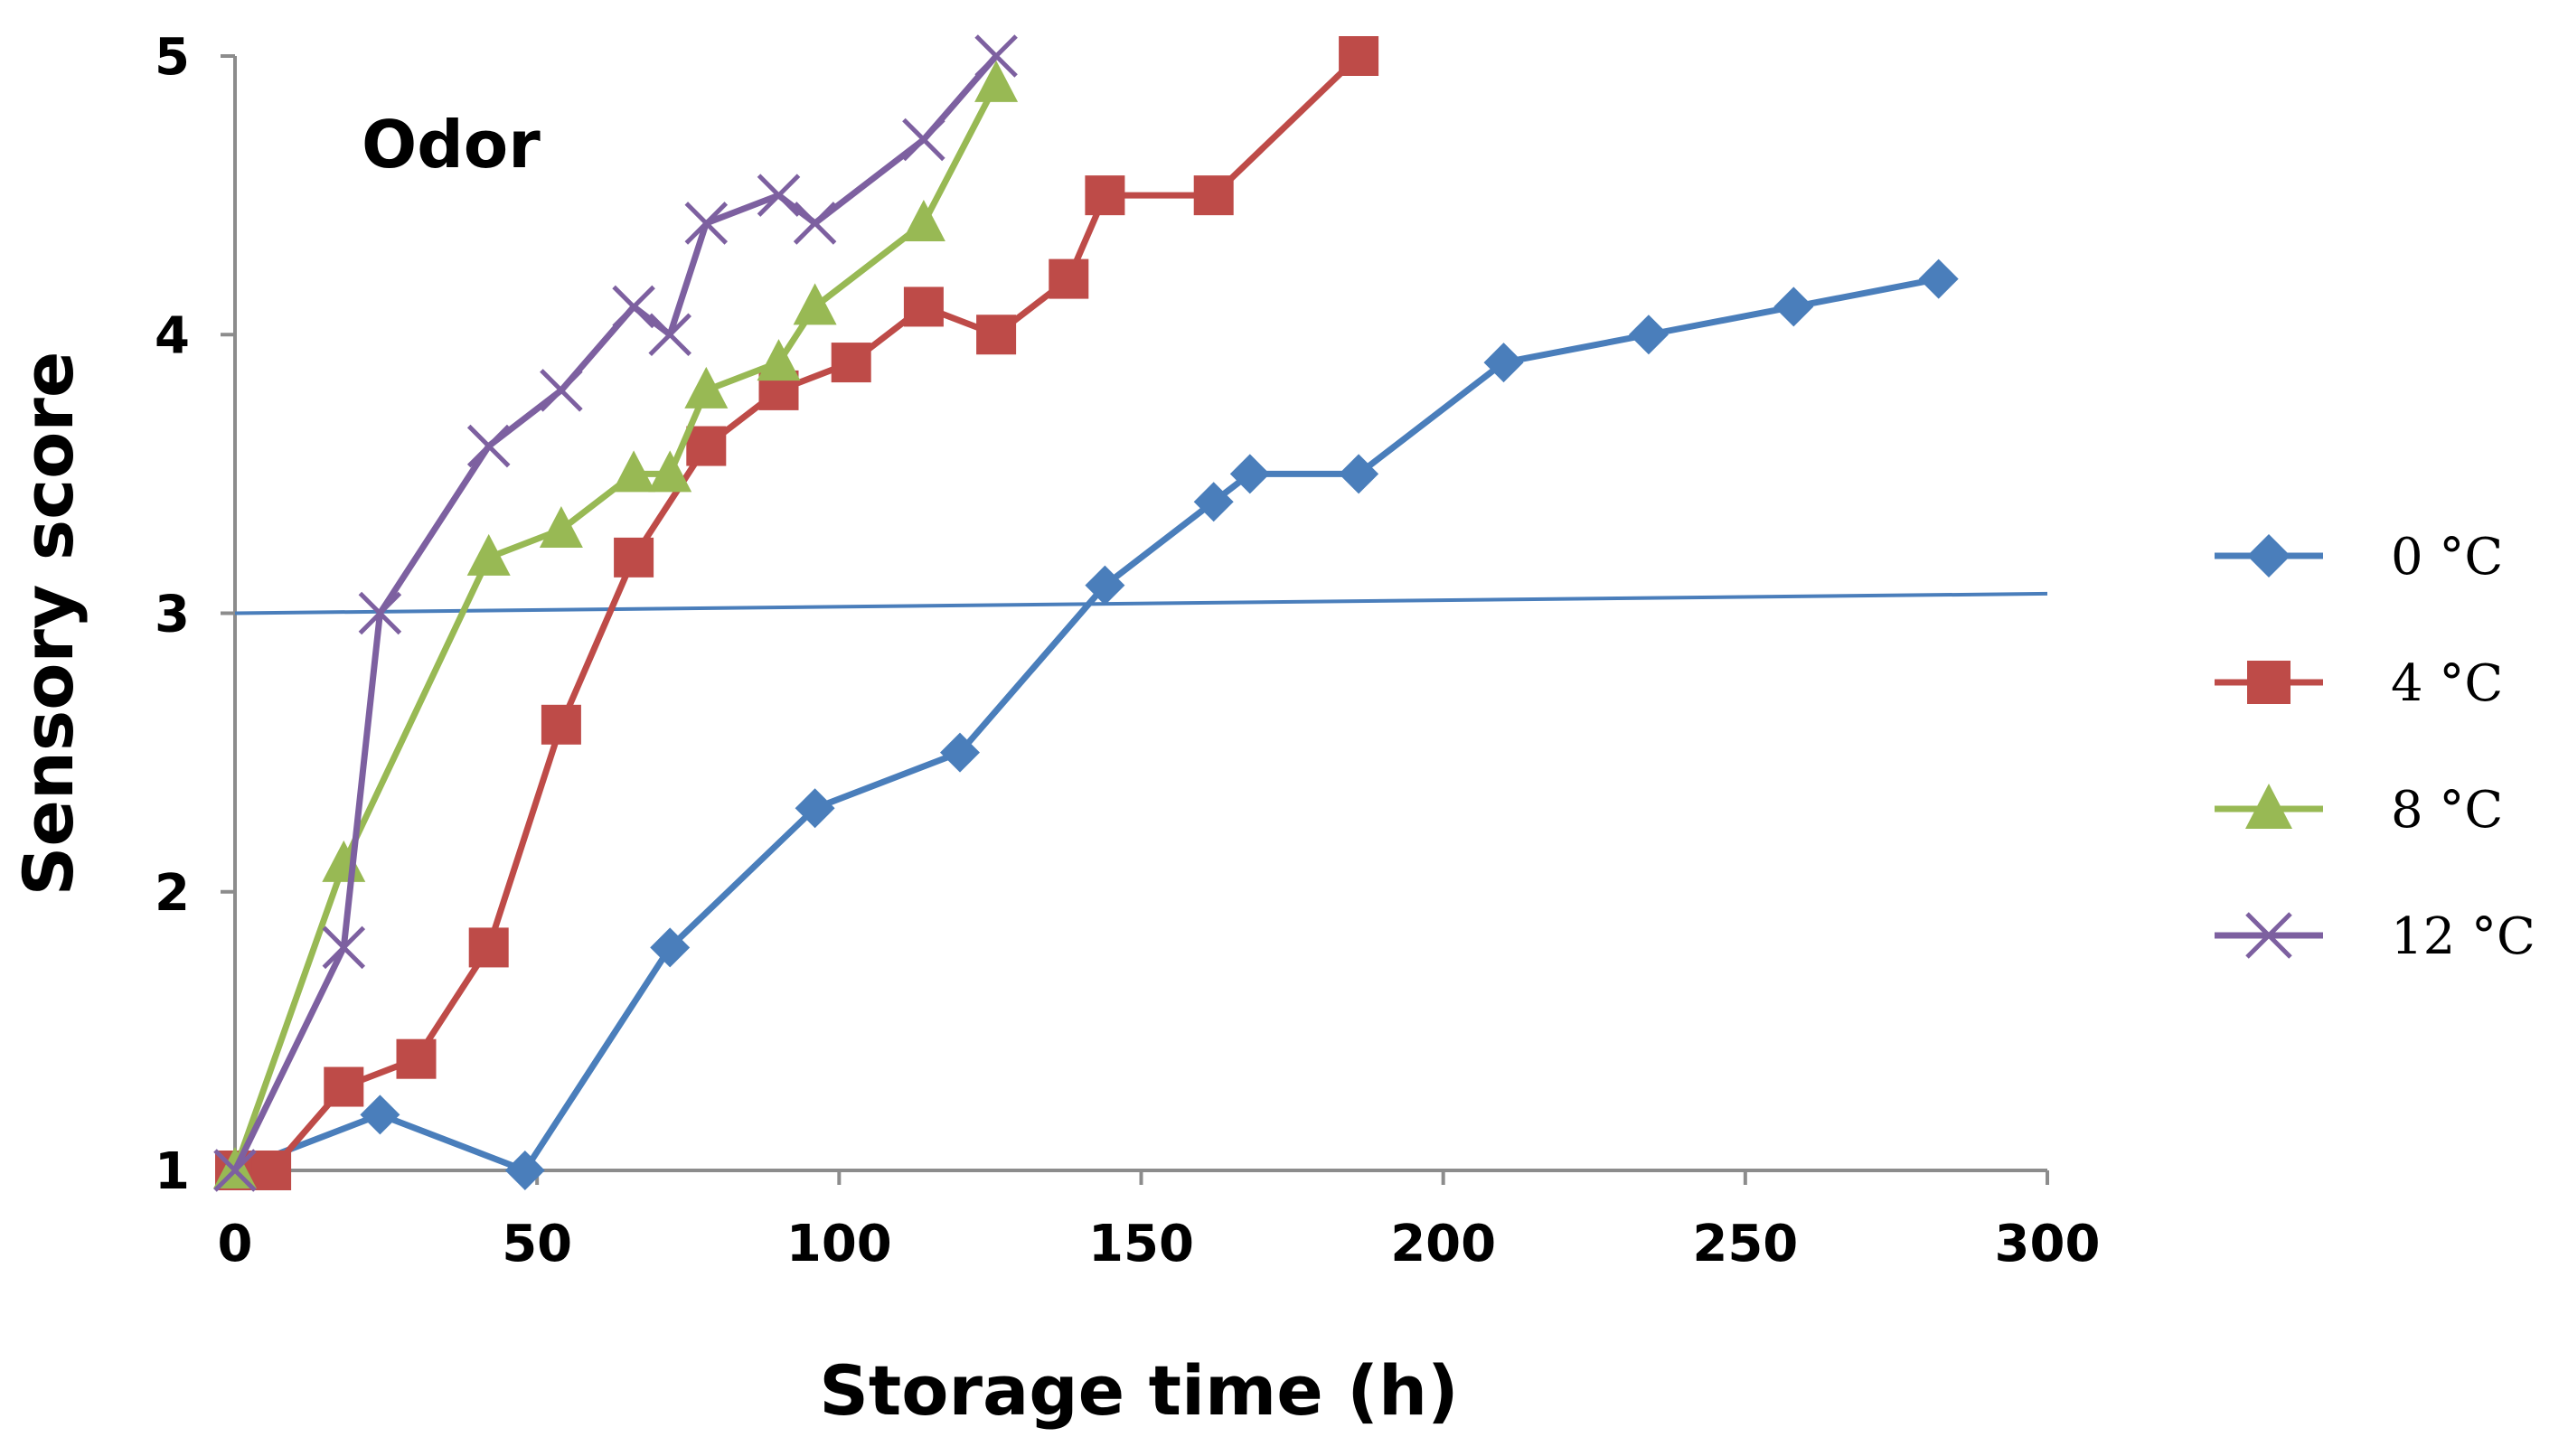 This screenshot has height=1456, width=2568. Describe the element at coordinates (537, 1244) in the screenshot. I see `x-tick-label: 50` at that location.